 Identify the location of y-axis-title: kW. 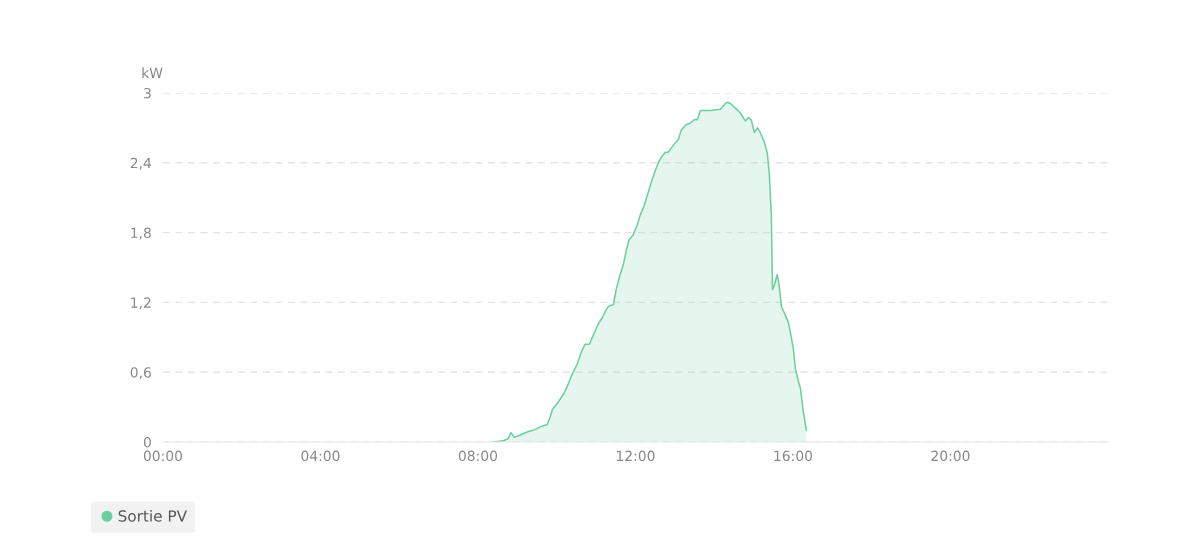
(152, 72).